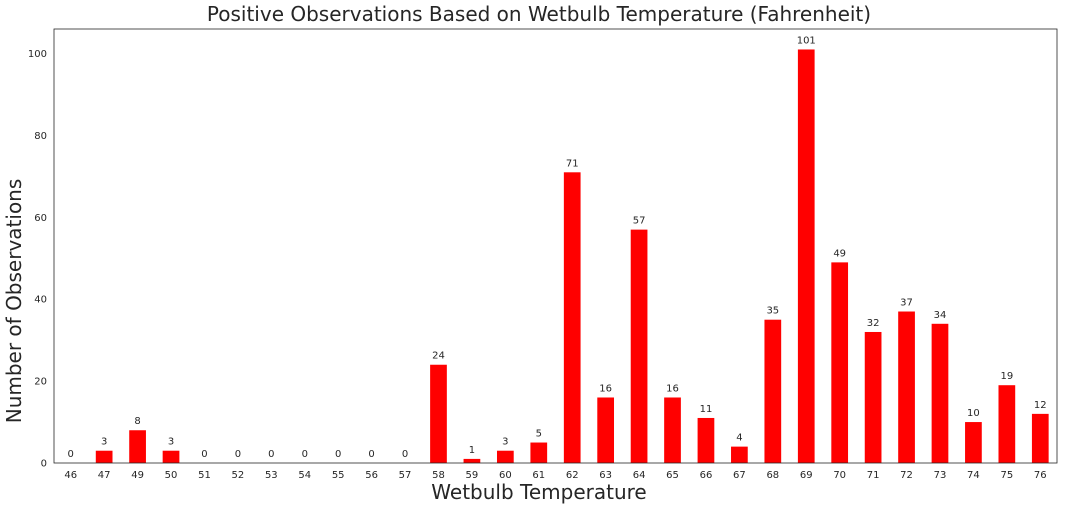  Describe the element at coordinates (706, 409) in the screenshot. I see `bar-value-label: 11` at that location.